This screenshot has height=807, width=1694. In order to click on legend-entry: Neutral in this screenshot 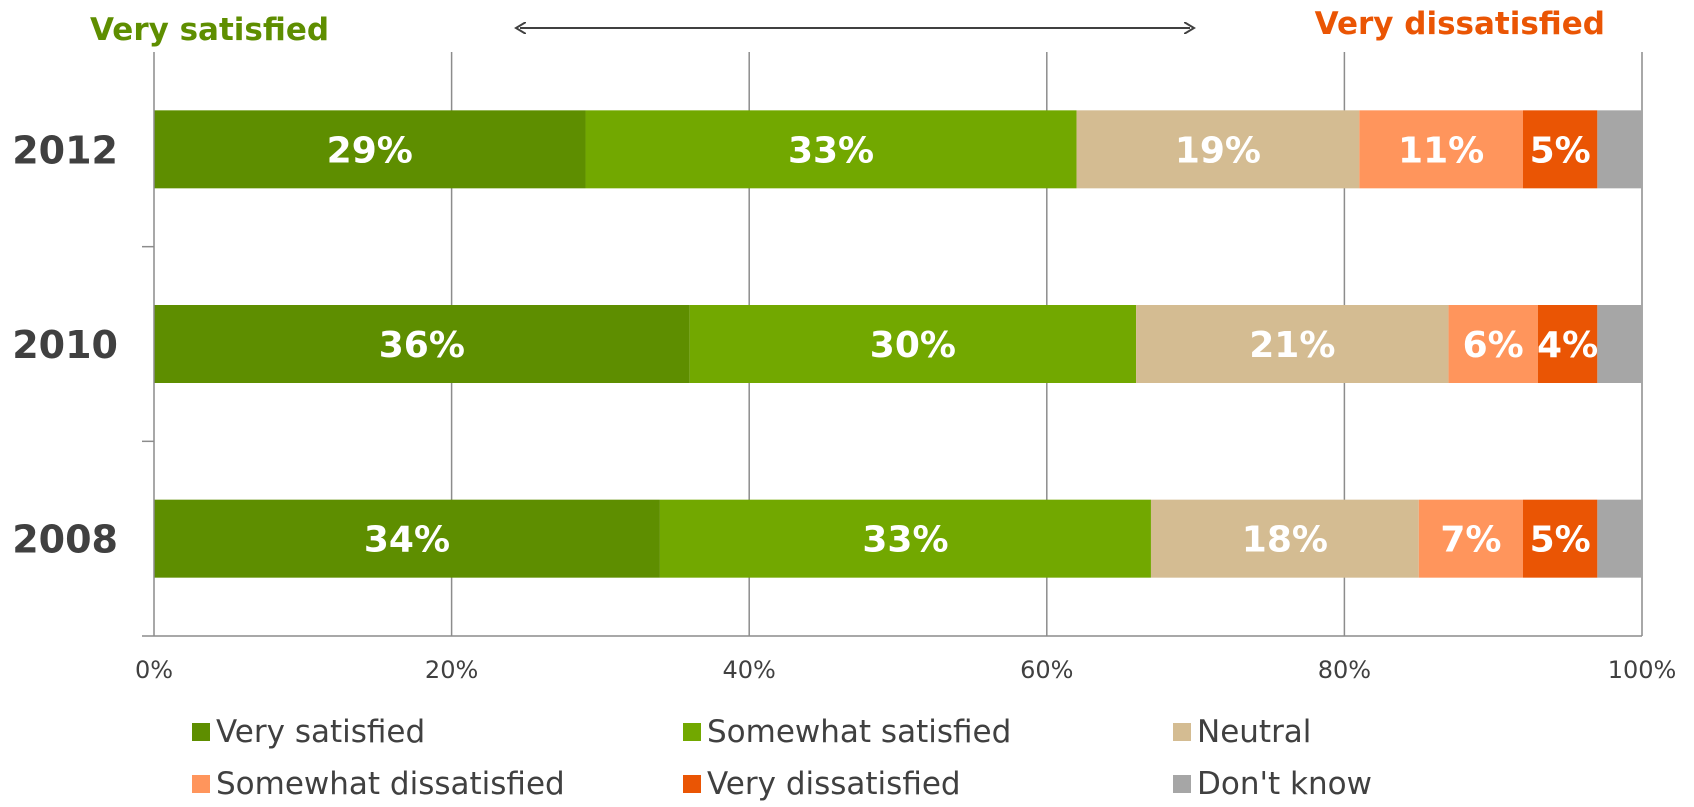, I will do `click(1254, 732)`.